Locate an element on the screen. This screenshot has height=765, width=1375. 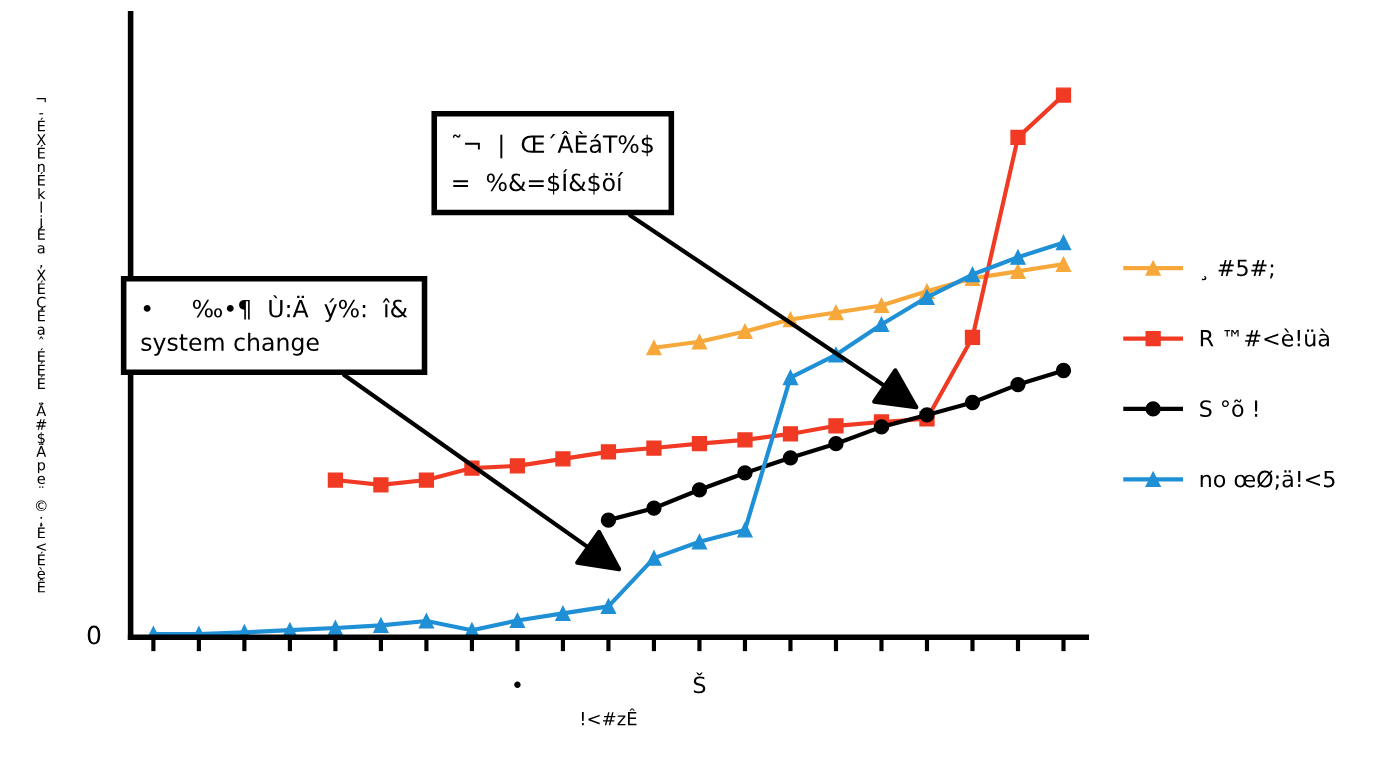
annotation: • ‰•¶ Ù:Ä ý%: î& system change is located at coordinates (274, 325).